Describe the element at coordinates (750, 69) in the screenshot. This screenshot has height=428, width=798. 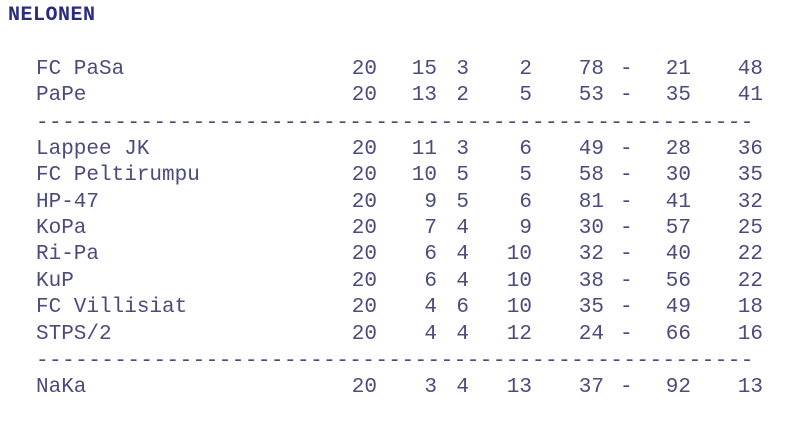
I see `points: 48` at that location.